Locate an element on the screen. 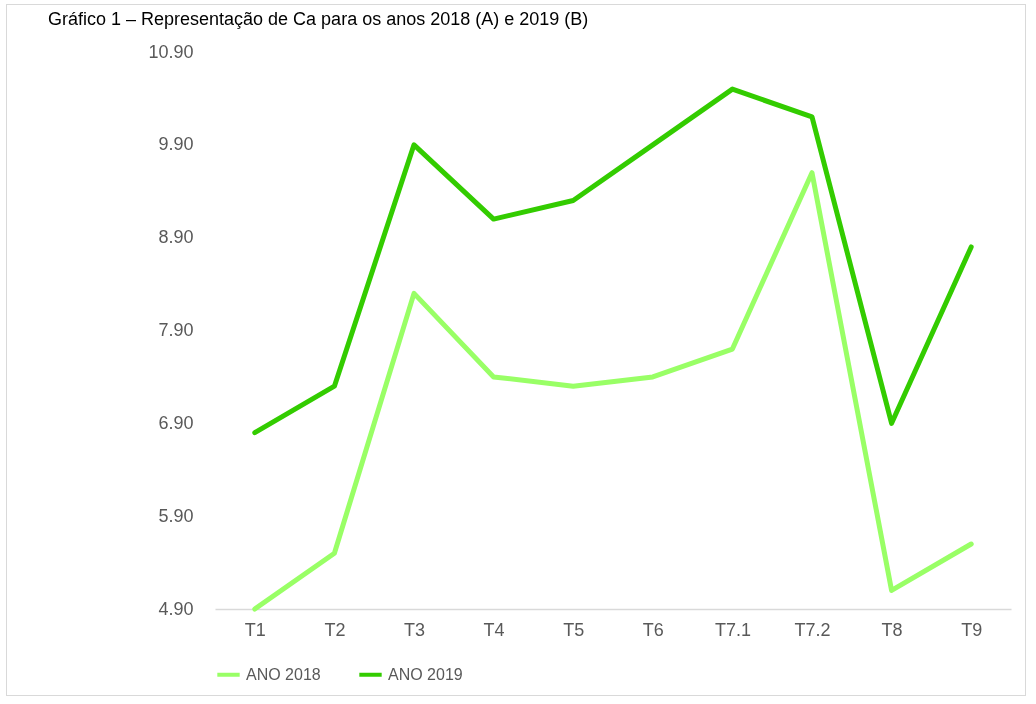 The width and height of the screenshot is (1036, 704). legend-label: ANO 2018 is located at coordinates (283, 674).